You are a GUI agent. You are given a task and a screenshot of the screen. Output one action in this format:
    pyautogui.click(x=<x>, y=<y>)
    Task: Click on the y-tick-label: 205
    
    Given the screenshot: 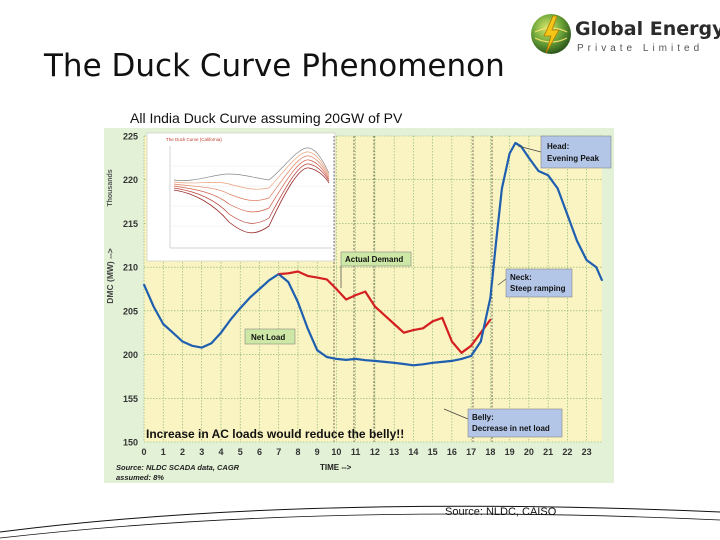 What is the action you would take?
    pyautogui.click(x=130, y=311)
    